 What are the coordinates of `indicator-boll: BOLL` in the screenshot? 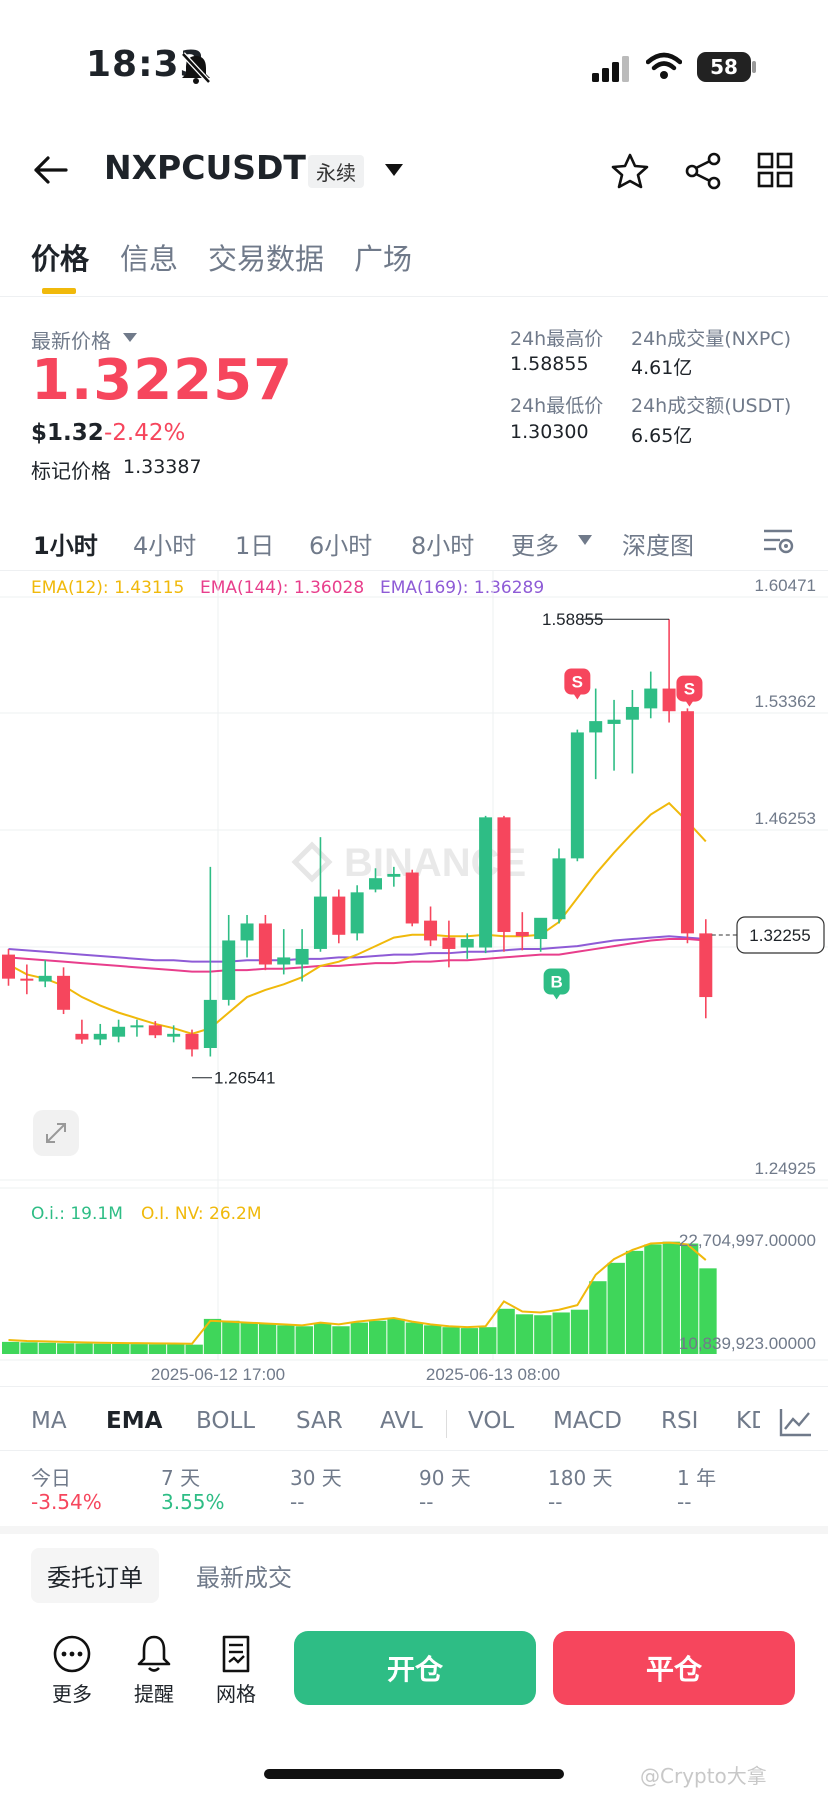 It's located at (226, 1421).